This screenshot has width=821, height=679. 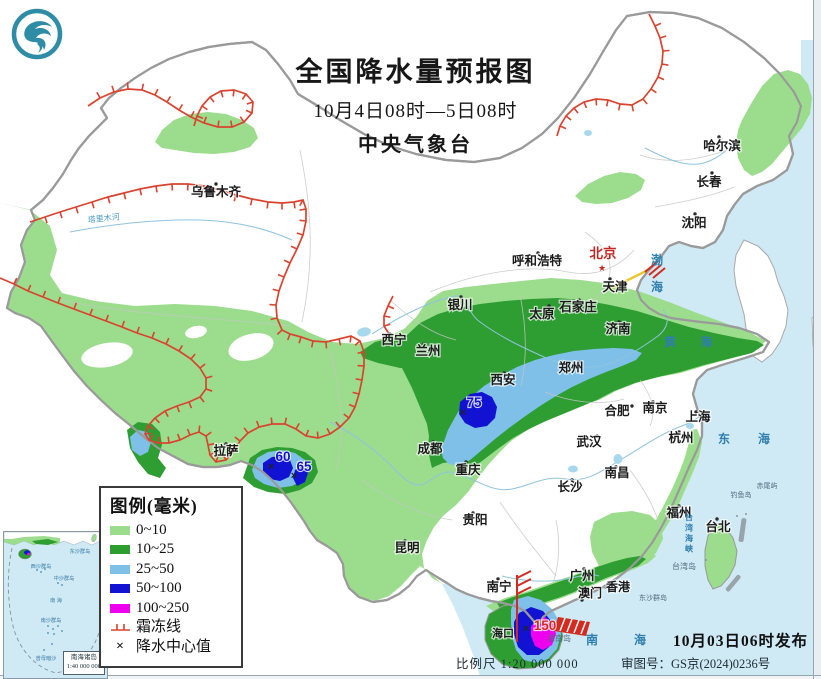 I want to click on legend-label: 25~50, so click(x=155, y=568).